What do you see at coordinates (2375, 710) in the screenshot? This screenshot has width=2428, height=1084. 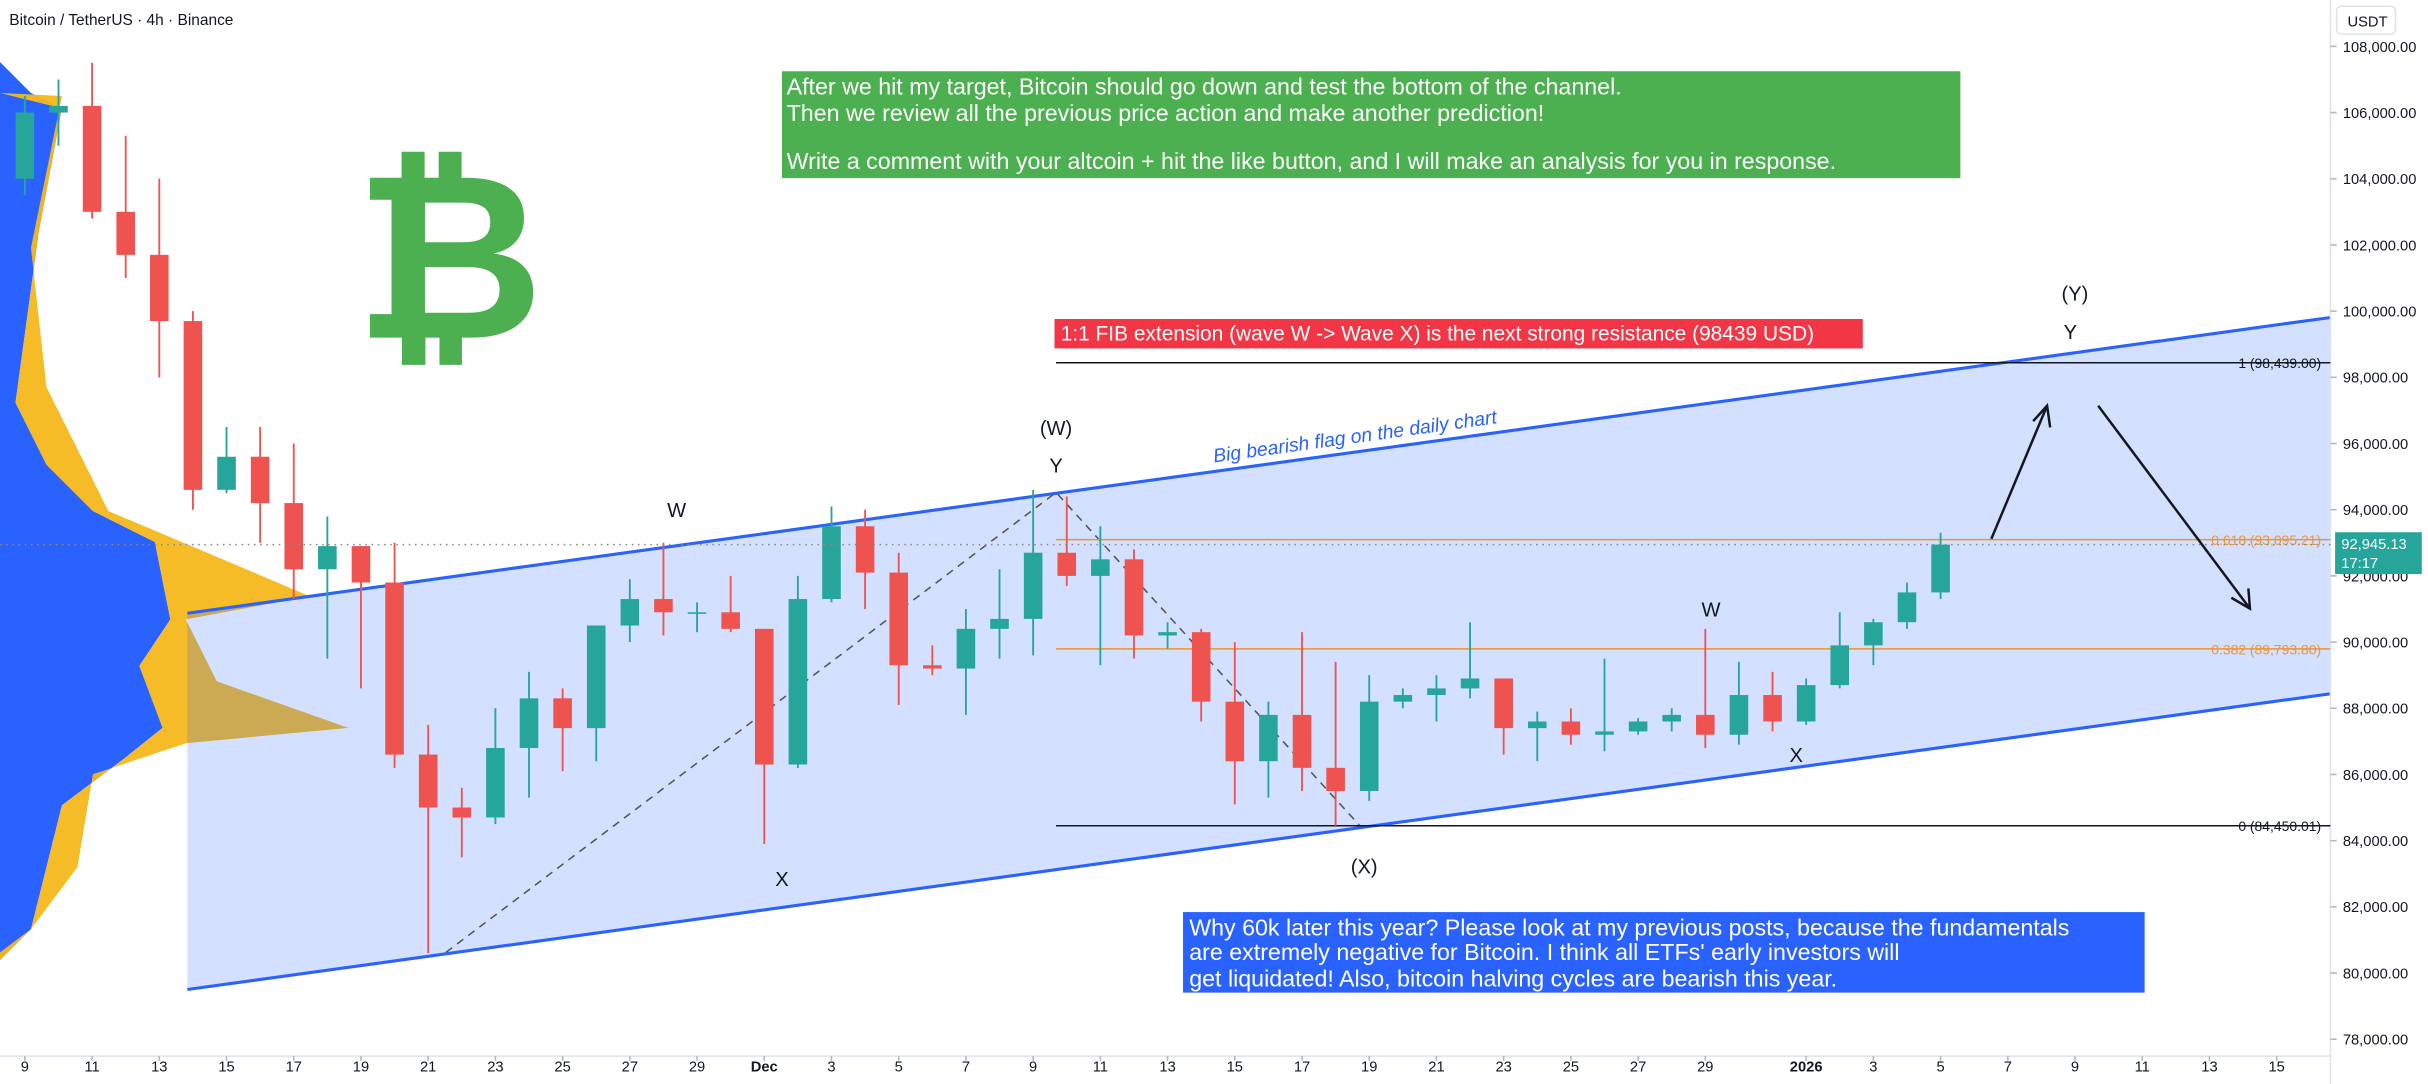 I see `y-tick-label: 88,000.00` at bounding box center [2375, 710].